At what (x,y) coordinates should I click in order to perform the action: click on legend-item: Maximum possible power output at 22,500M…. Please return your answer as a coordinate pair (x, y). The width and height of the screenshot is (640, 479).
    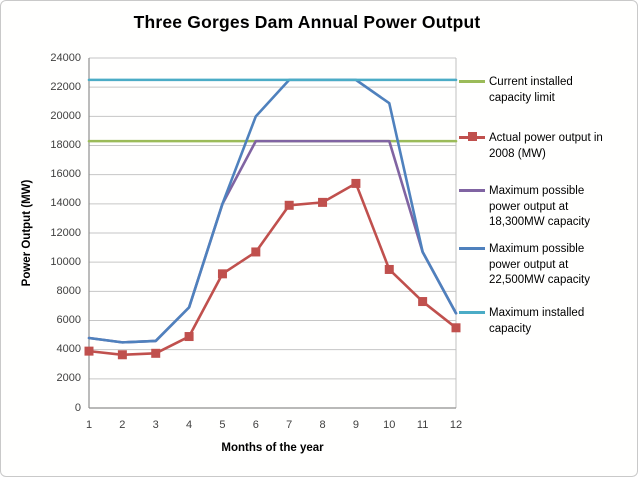
    Looking at the image, I should click on (547, 265).